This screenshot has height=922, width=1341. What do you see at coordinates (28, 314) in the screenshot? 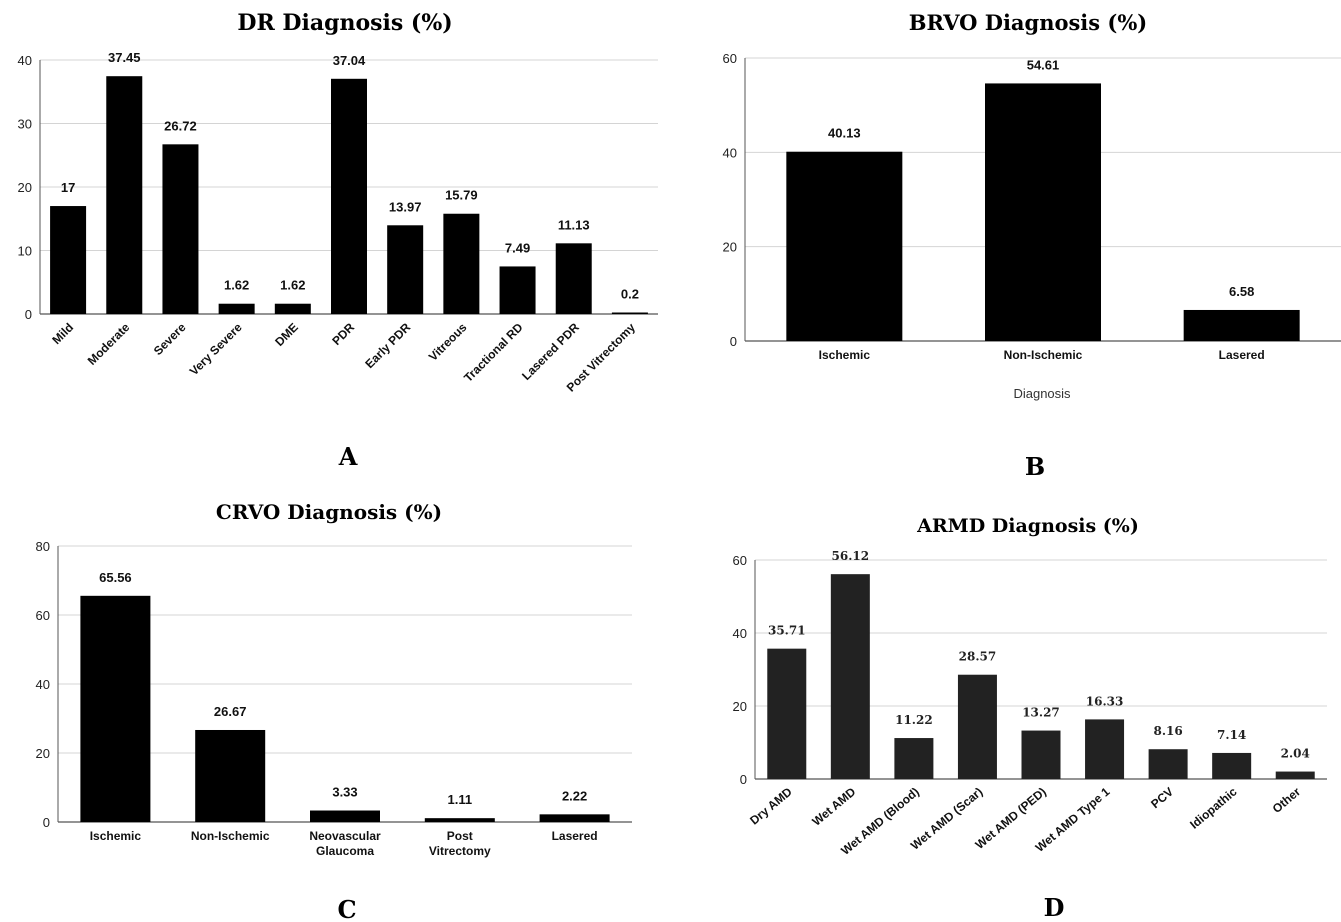
I see `y-tick-label: 0` at bounding box center [28, 314].